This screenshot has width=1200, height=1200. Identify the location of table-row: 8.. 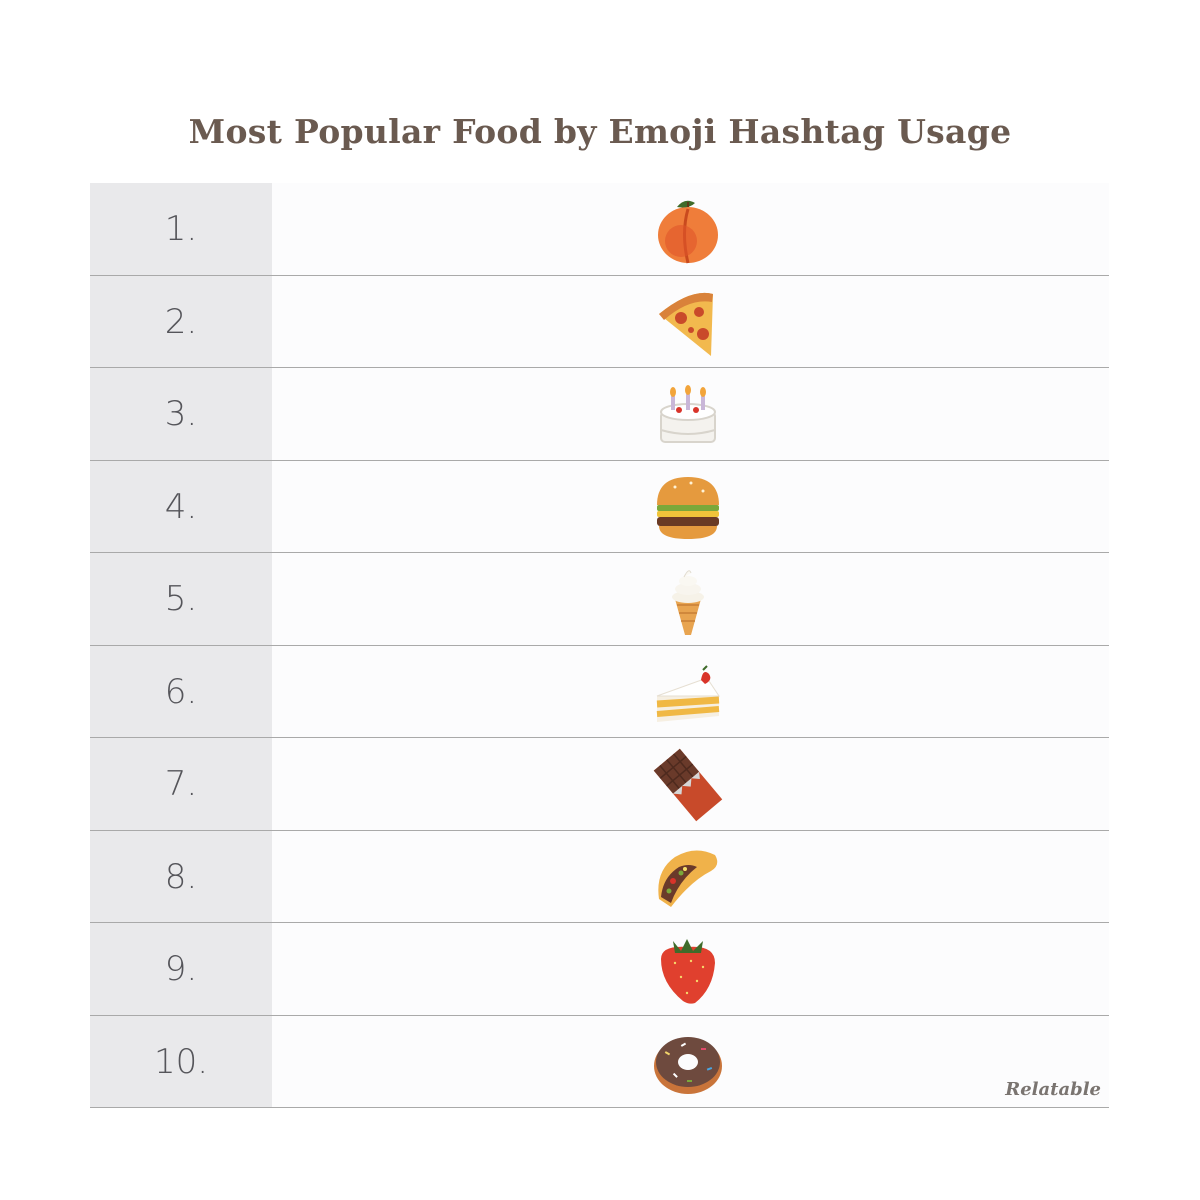
(599, 877).